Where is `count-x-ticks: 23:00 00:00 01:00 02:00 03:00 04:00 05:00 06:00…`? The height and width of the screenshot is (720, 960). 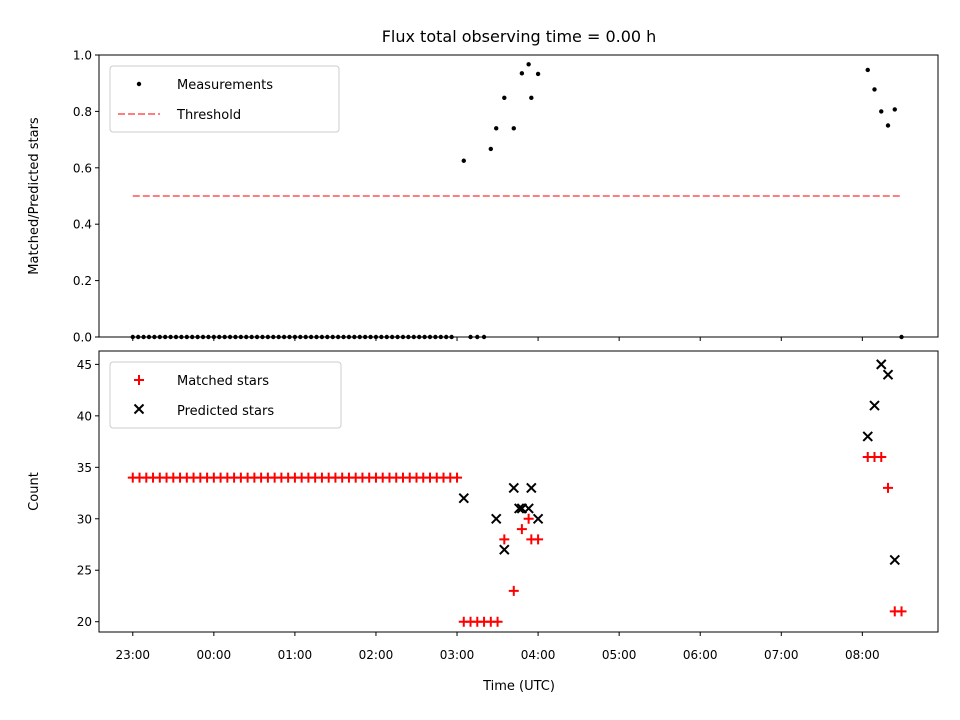 count-x-ticks: 23:00 00:00 01:00 02:00 03:00 04:00 05:00 06:00… is located at coordinates (497, 647).